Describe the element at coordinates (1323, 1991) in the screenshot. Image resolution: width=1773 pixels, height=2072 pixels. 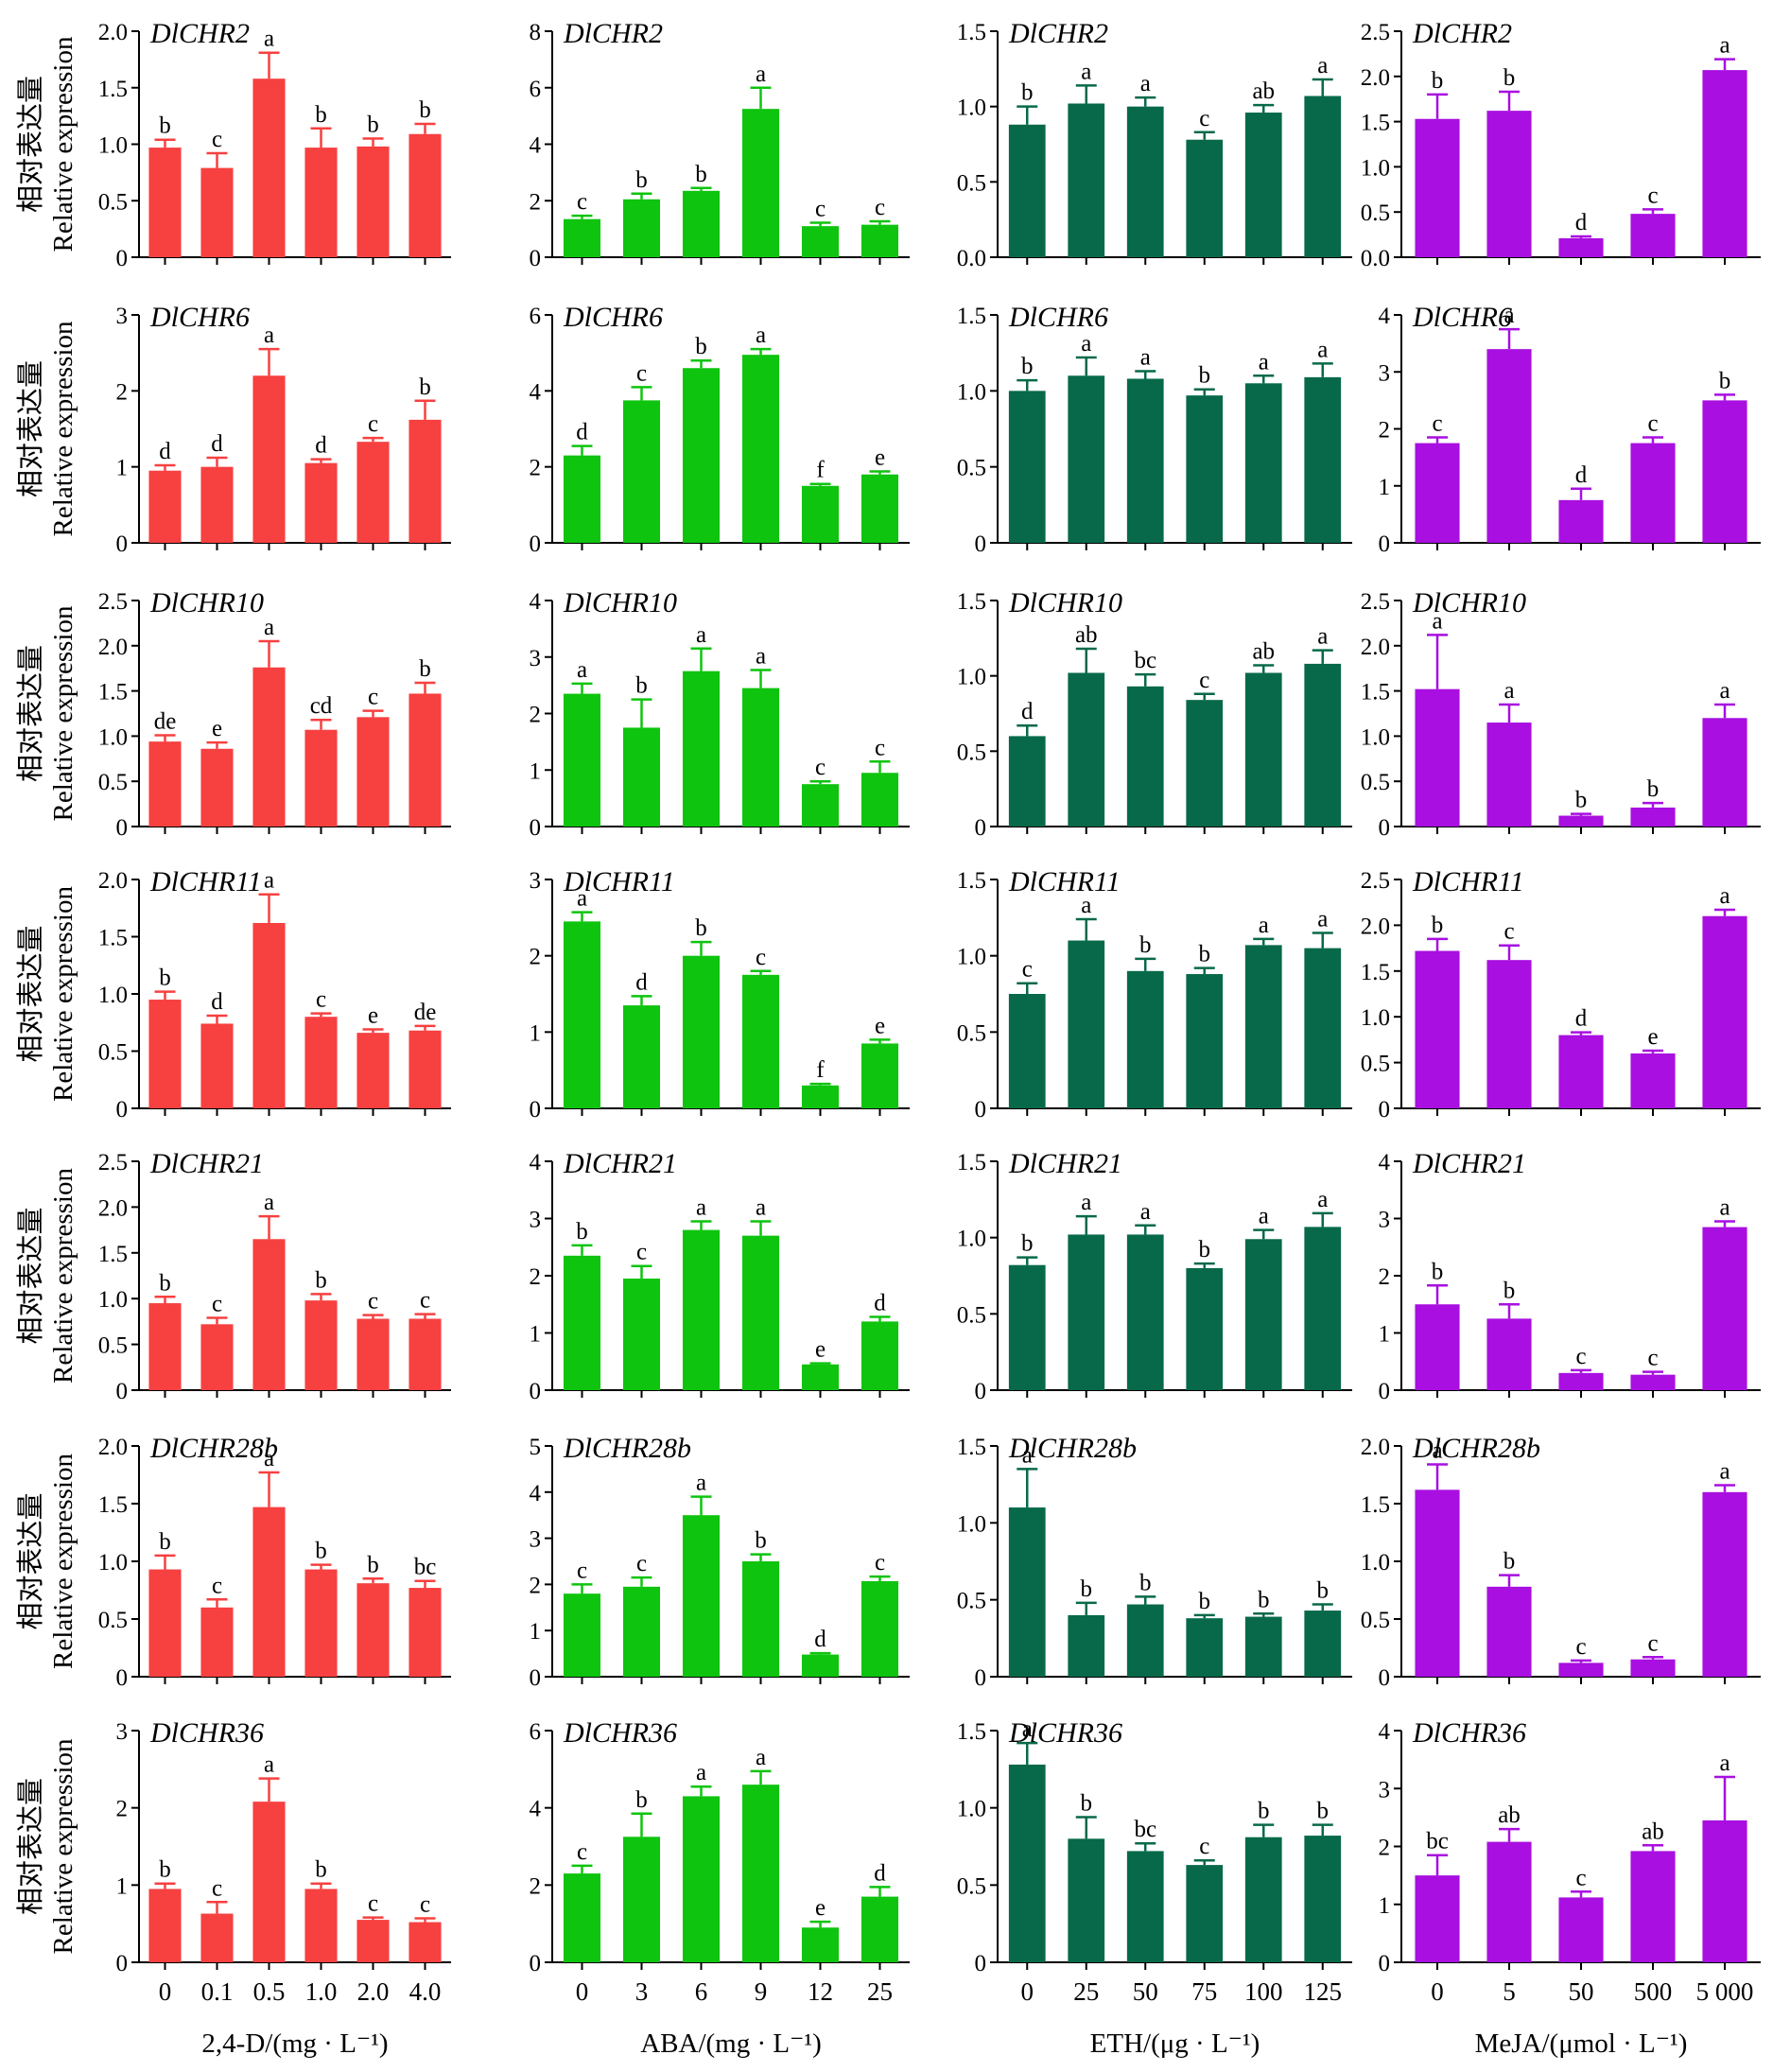
I see `x-tick-label: 125` at that location.